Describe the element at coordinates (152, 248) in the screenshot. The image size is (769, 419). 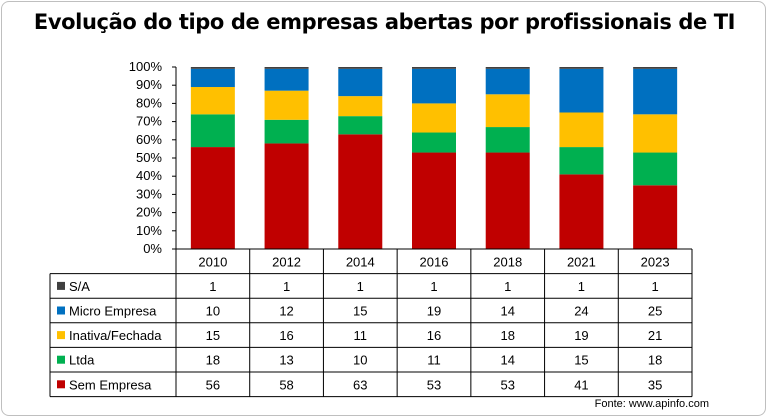
I see `y-tick-label: 0%` at that location.